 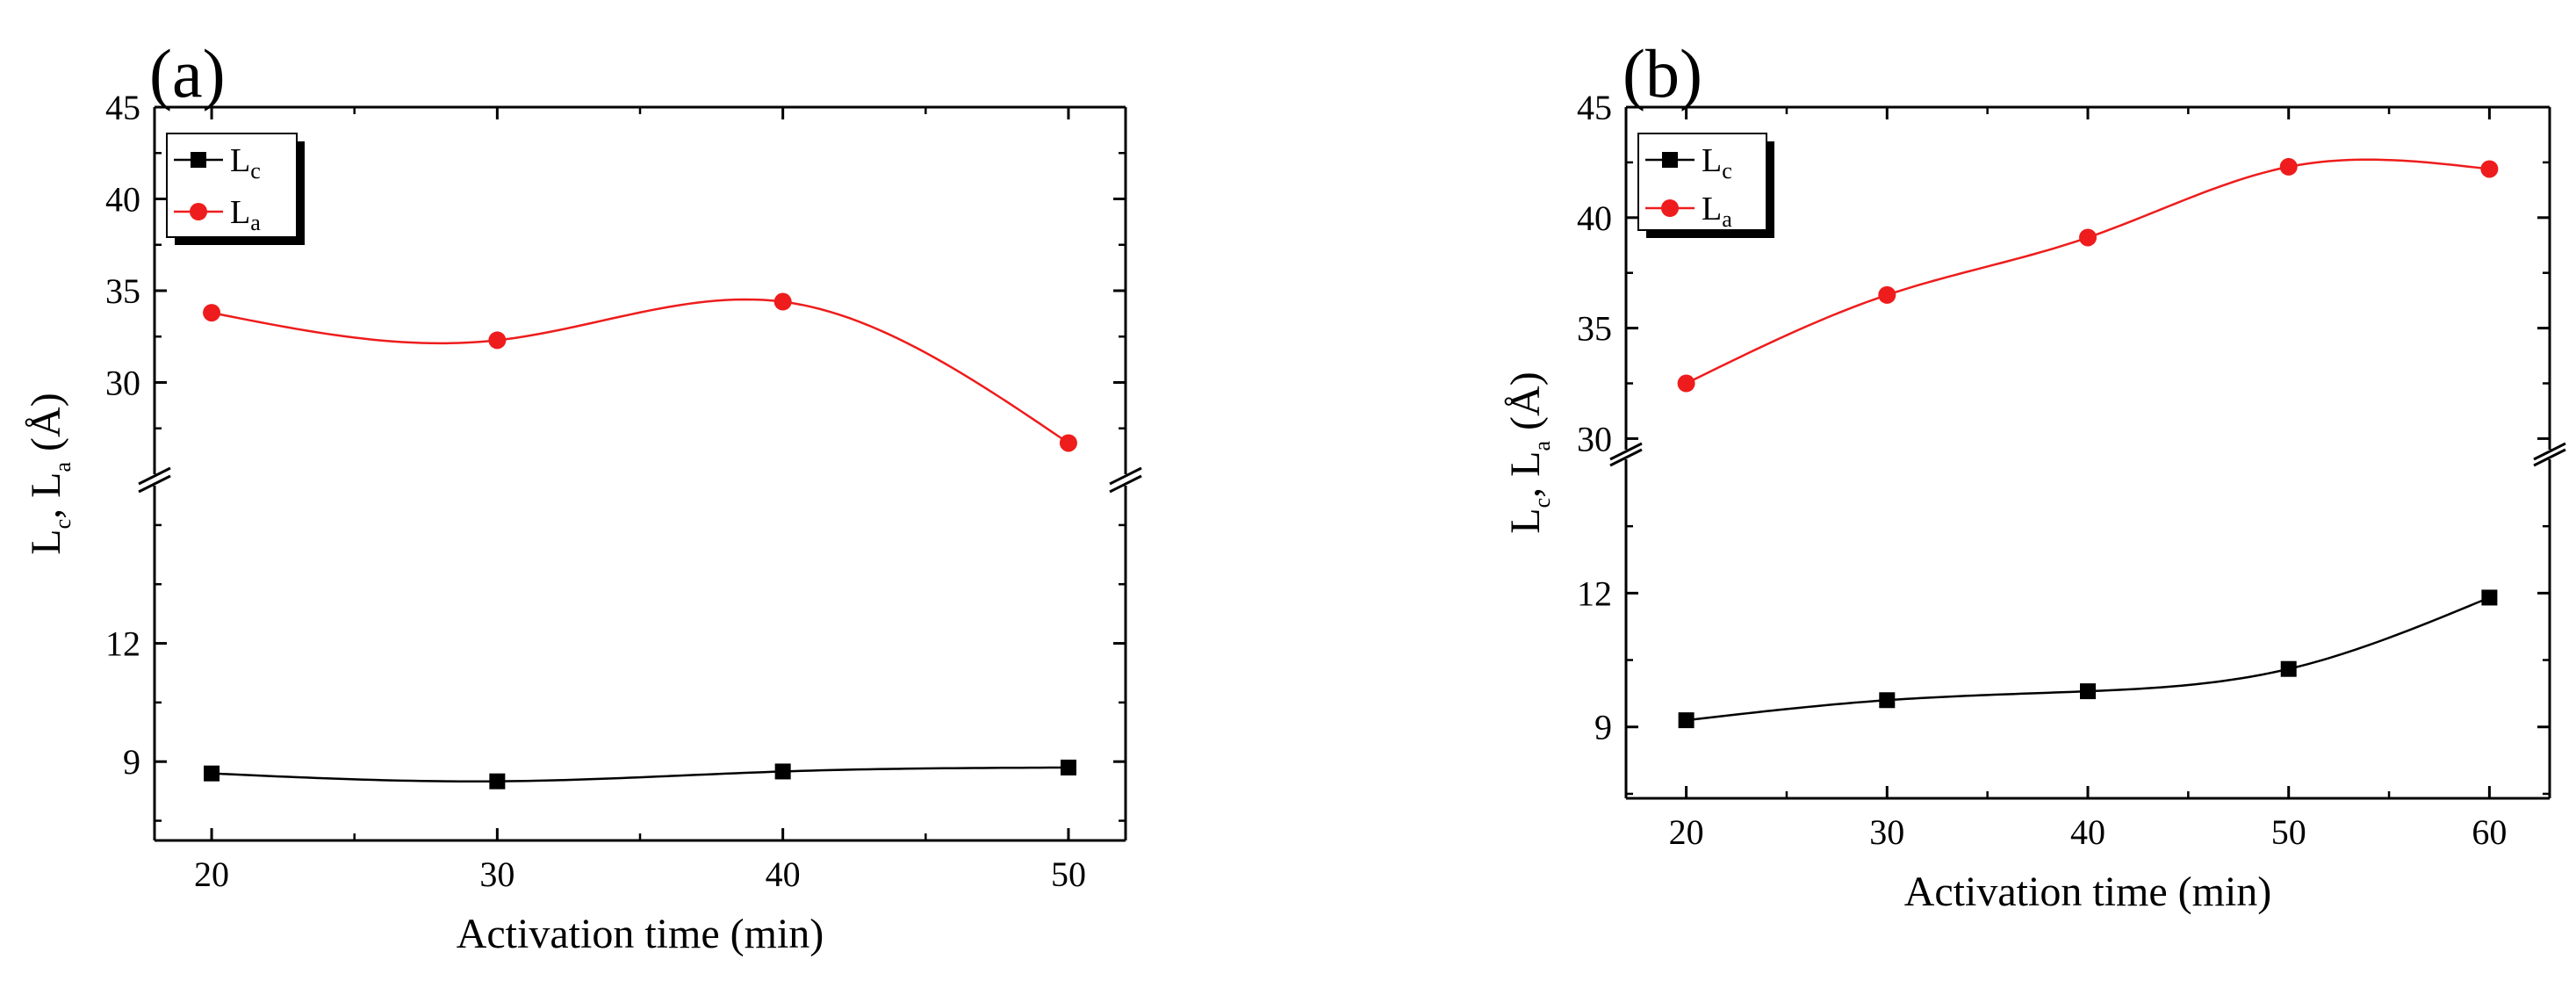 What do you see at coordinates (1662, 73) in the screenshot?
I see `panel-label: (b)` at bounding box center [1662, 73].